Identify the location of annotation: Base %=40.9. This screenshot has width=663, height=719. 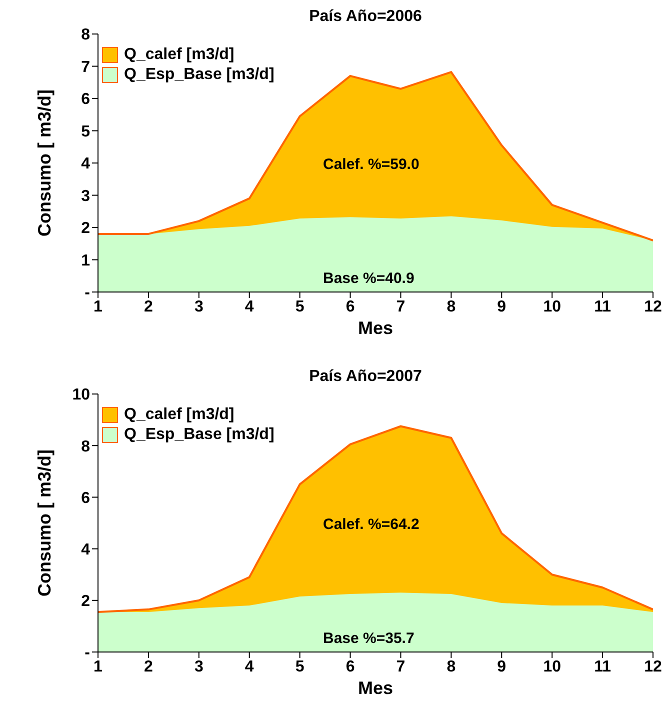
(368, 278).